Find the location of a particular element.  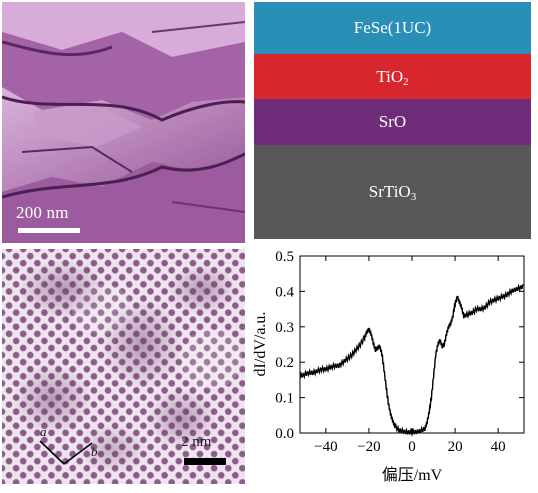

layer-sro: SrO is located at coordinates (392, 122).